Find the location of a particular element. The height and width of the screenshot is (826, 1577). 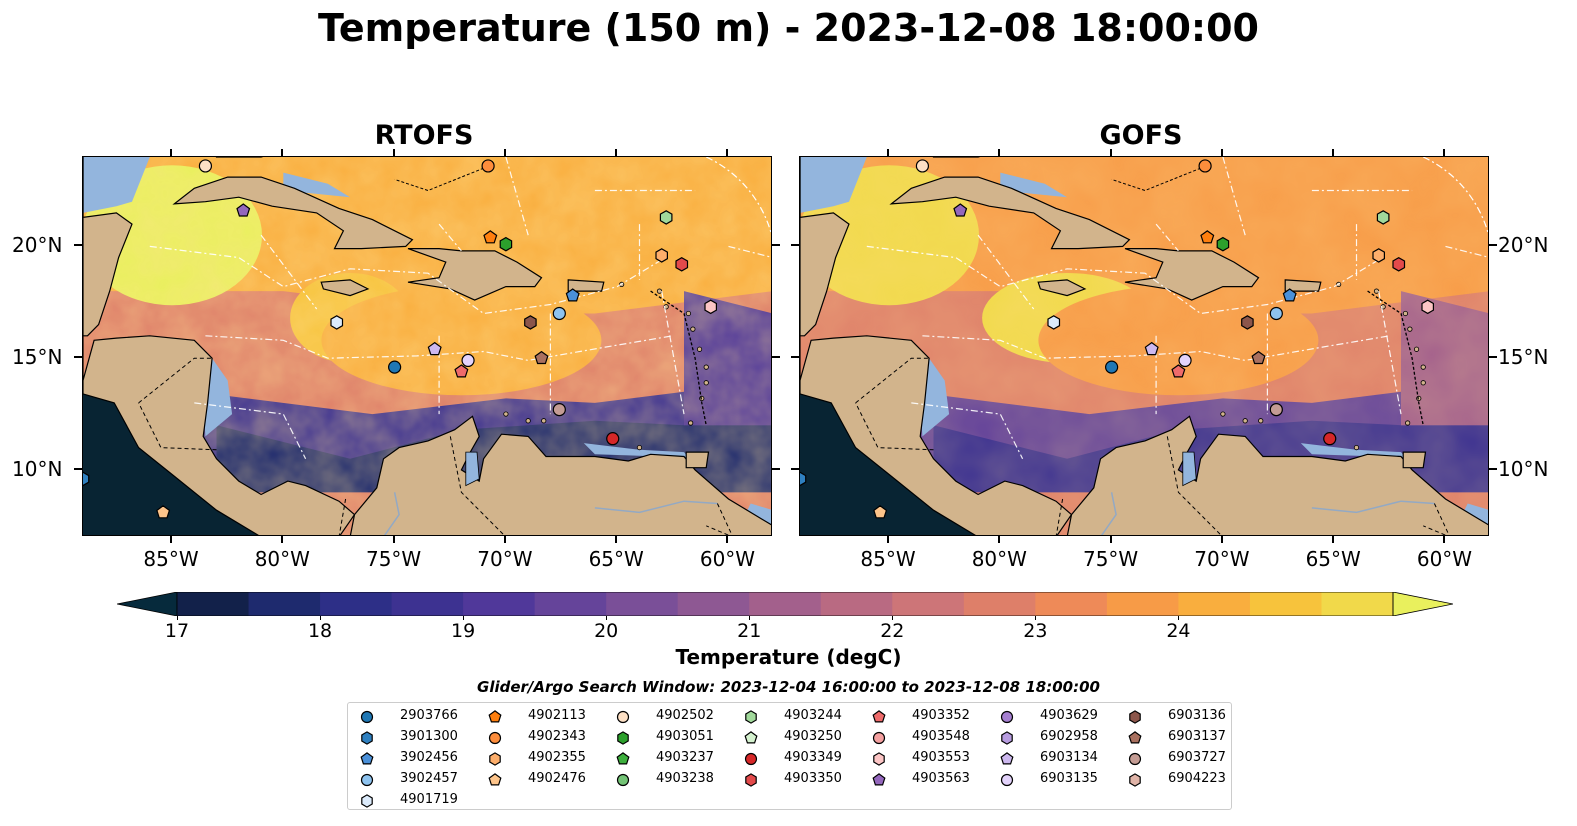

legend-item-label: 4903553 is located at coordinates (941, 757).